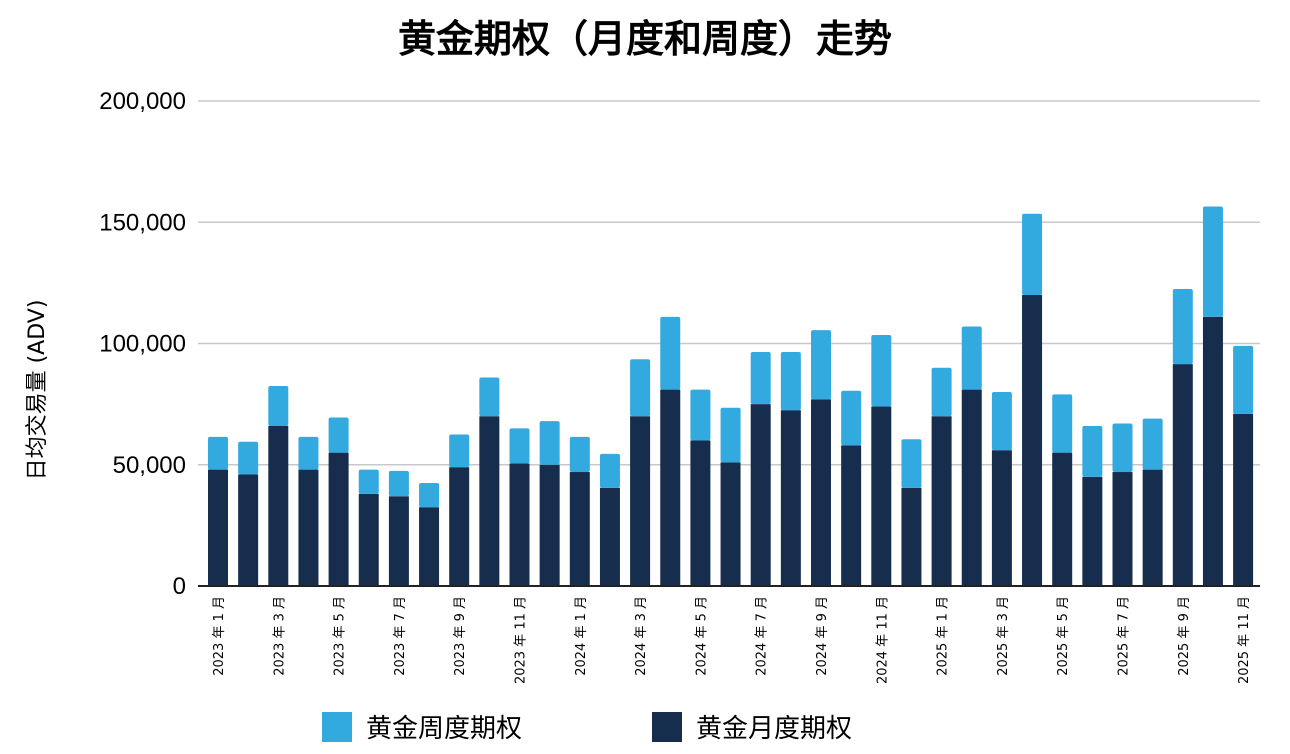 Image resolution: width=1290 pixels, height=754 pixels. What do you see at coordinates (337, 726) in the screenshot?
I see `legend-swatch-weekly` at bounding box center [337, 726].